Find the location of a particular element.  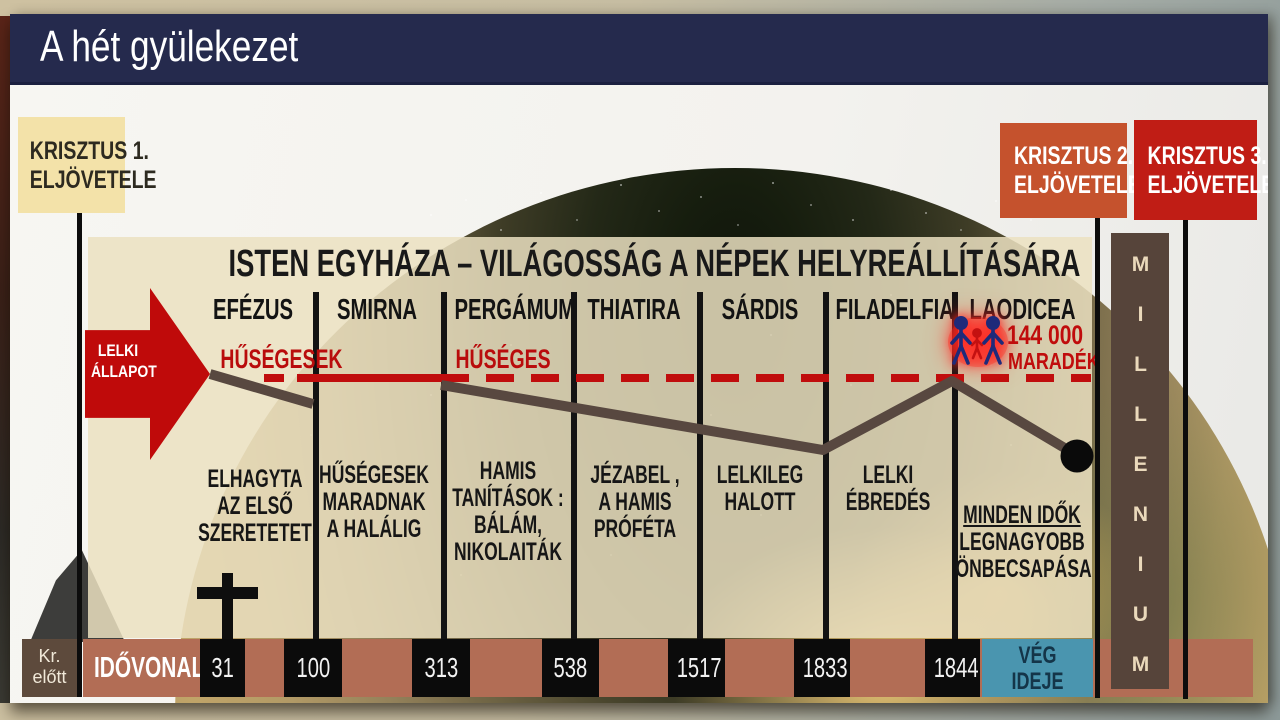

year-marker-313: 313 is located at coordinates (441, 668).